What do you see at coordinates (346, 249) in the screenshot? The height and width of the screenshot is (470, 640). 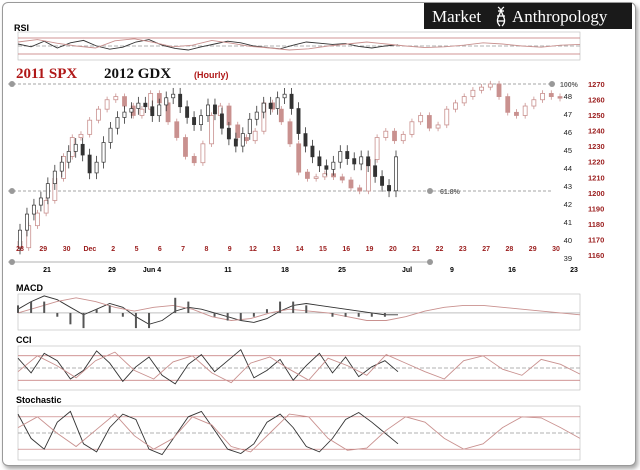 I see `top-date-label: 16` at bounding box center [346, 249].